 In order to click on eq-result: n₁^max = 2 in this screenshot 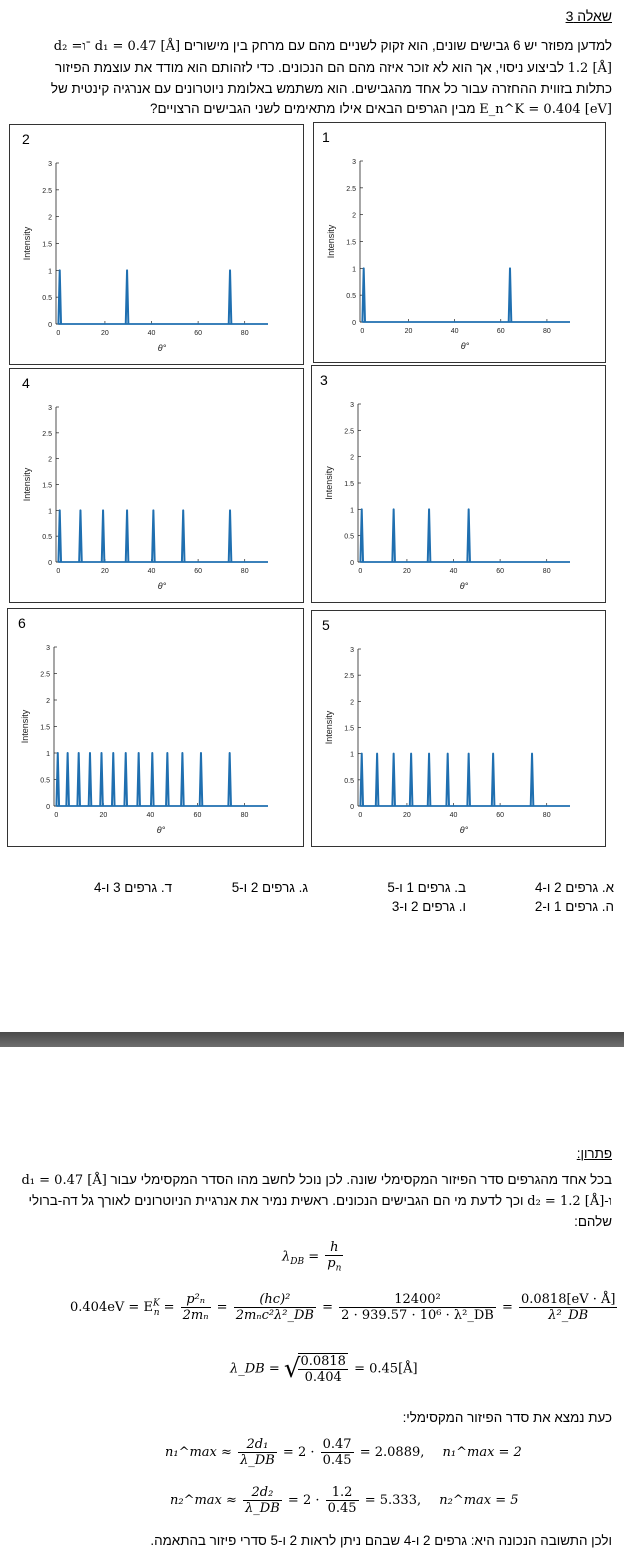, I will do `click(482, 1452)`.